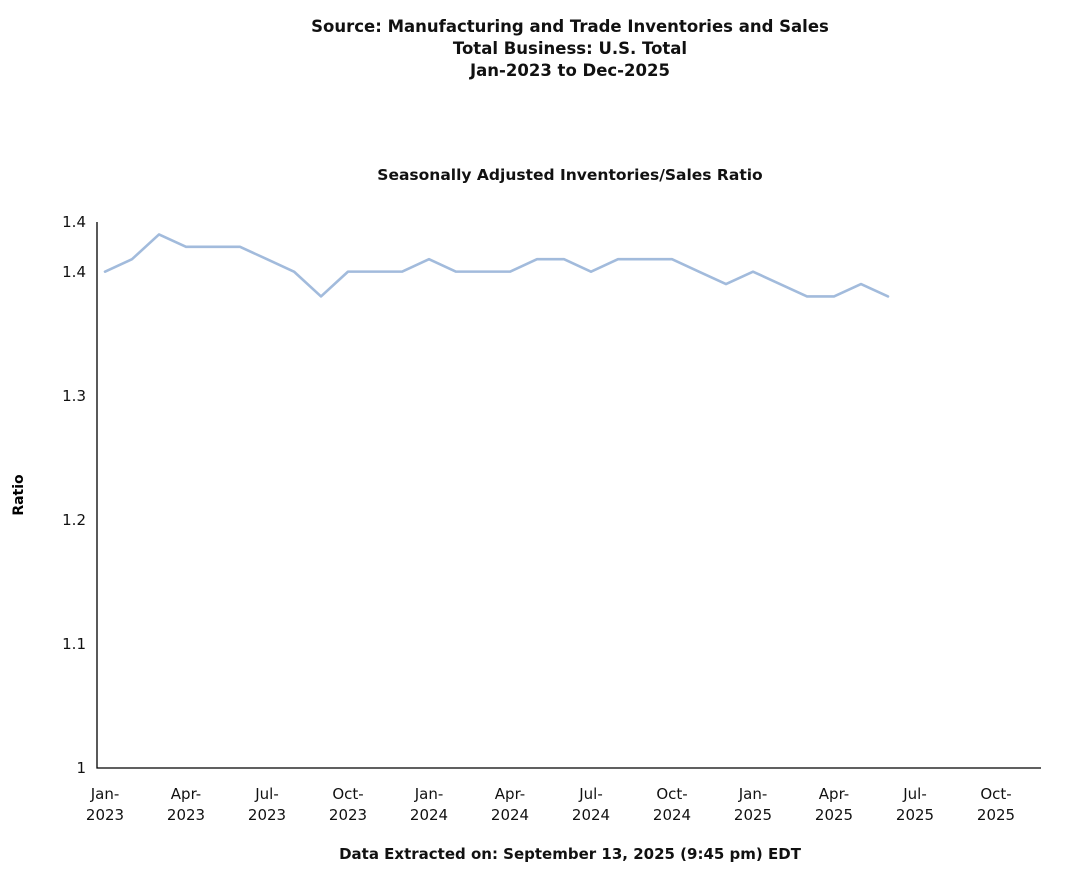 The height and width of the screenshot is (878, 1080). Describe the element at coordinates (348, 805) in the screenshot. I see `x-tick-label: Oct- 2023` at that location.